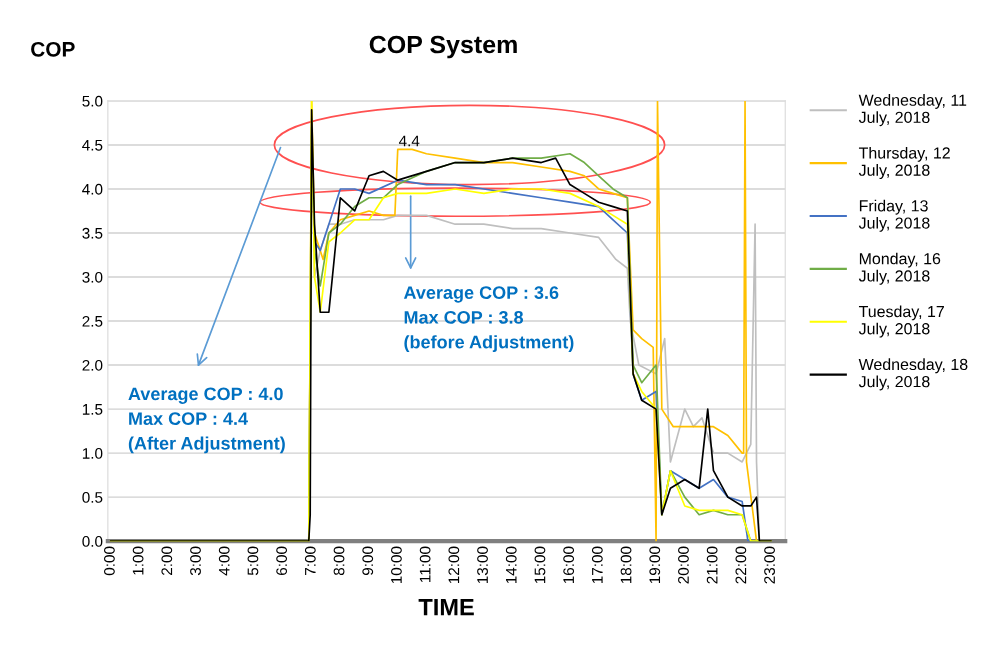 This screenshot has width=1008, height=664. What do you see at coordinates (195, 561) in the screenshot?
I see `x-tick-label: 3:00` at bounding box center [195, 561].